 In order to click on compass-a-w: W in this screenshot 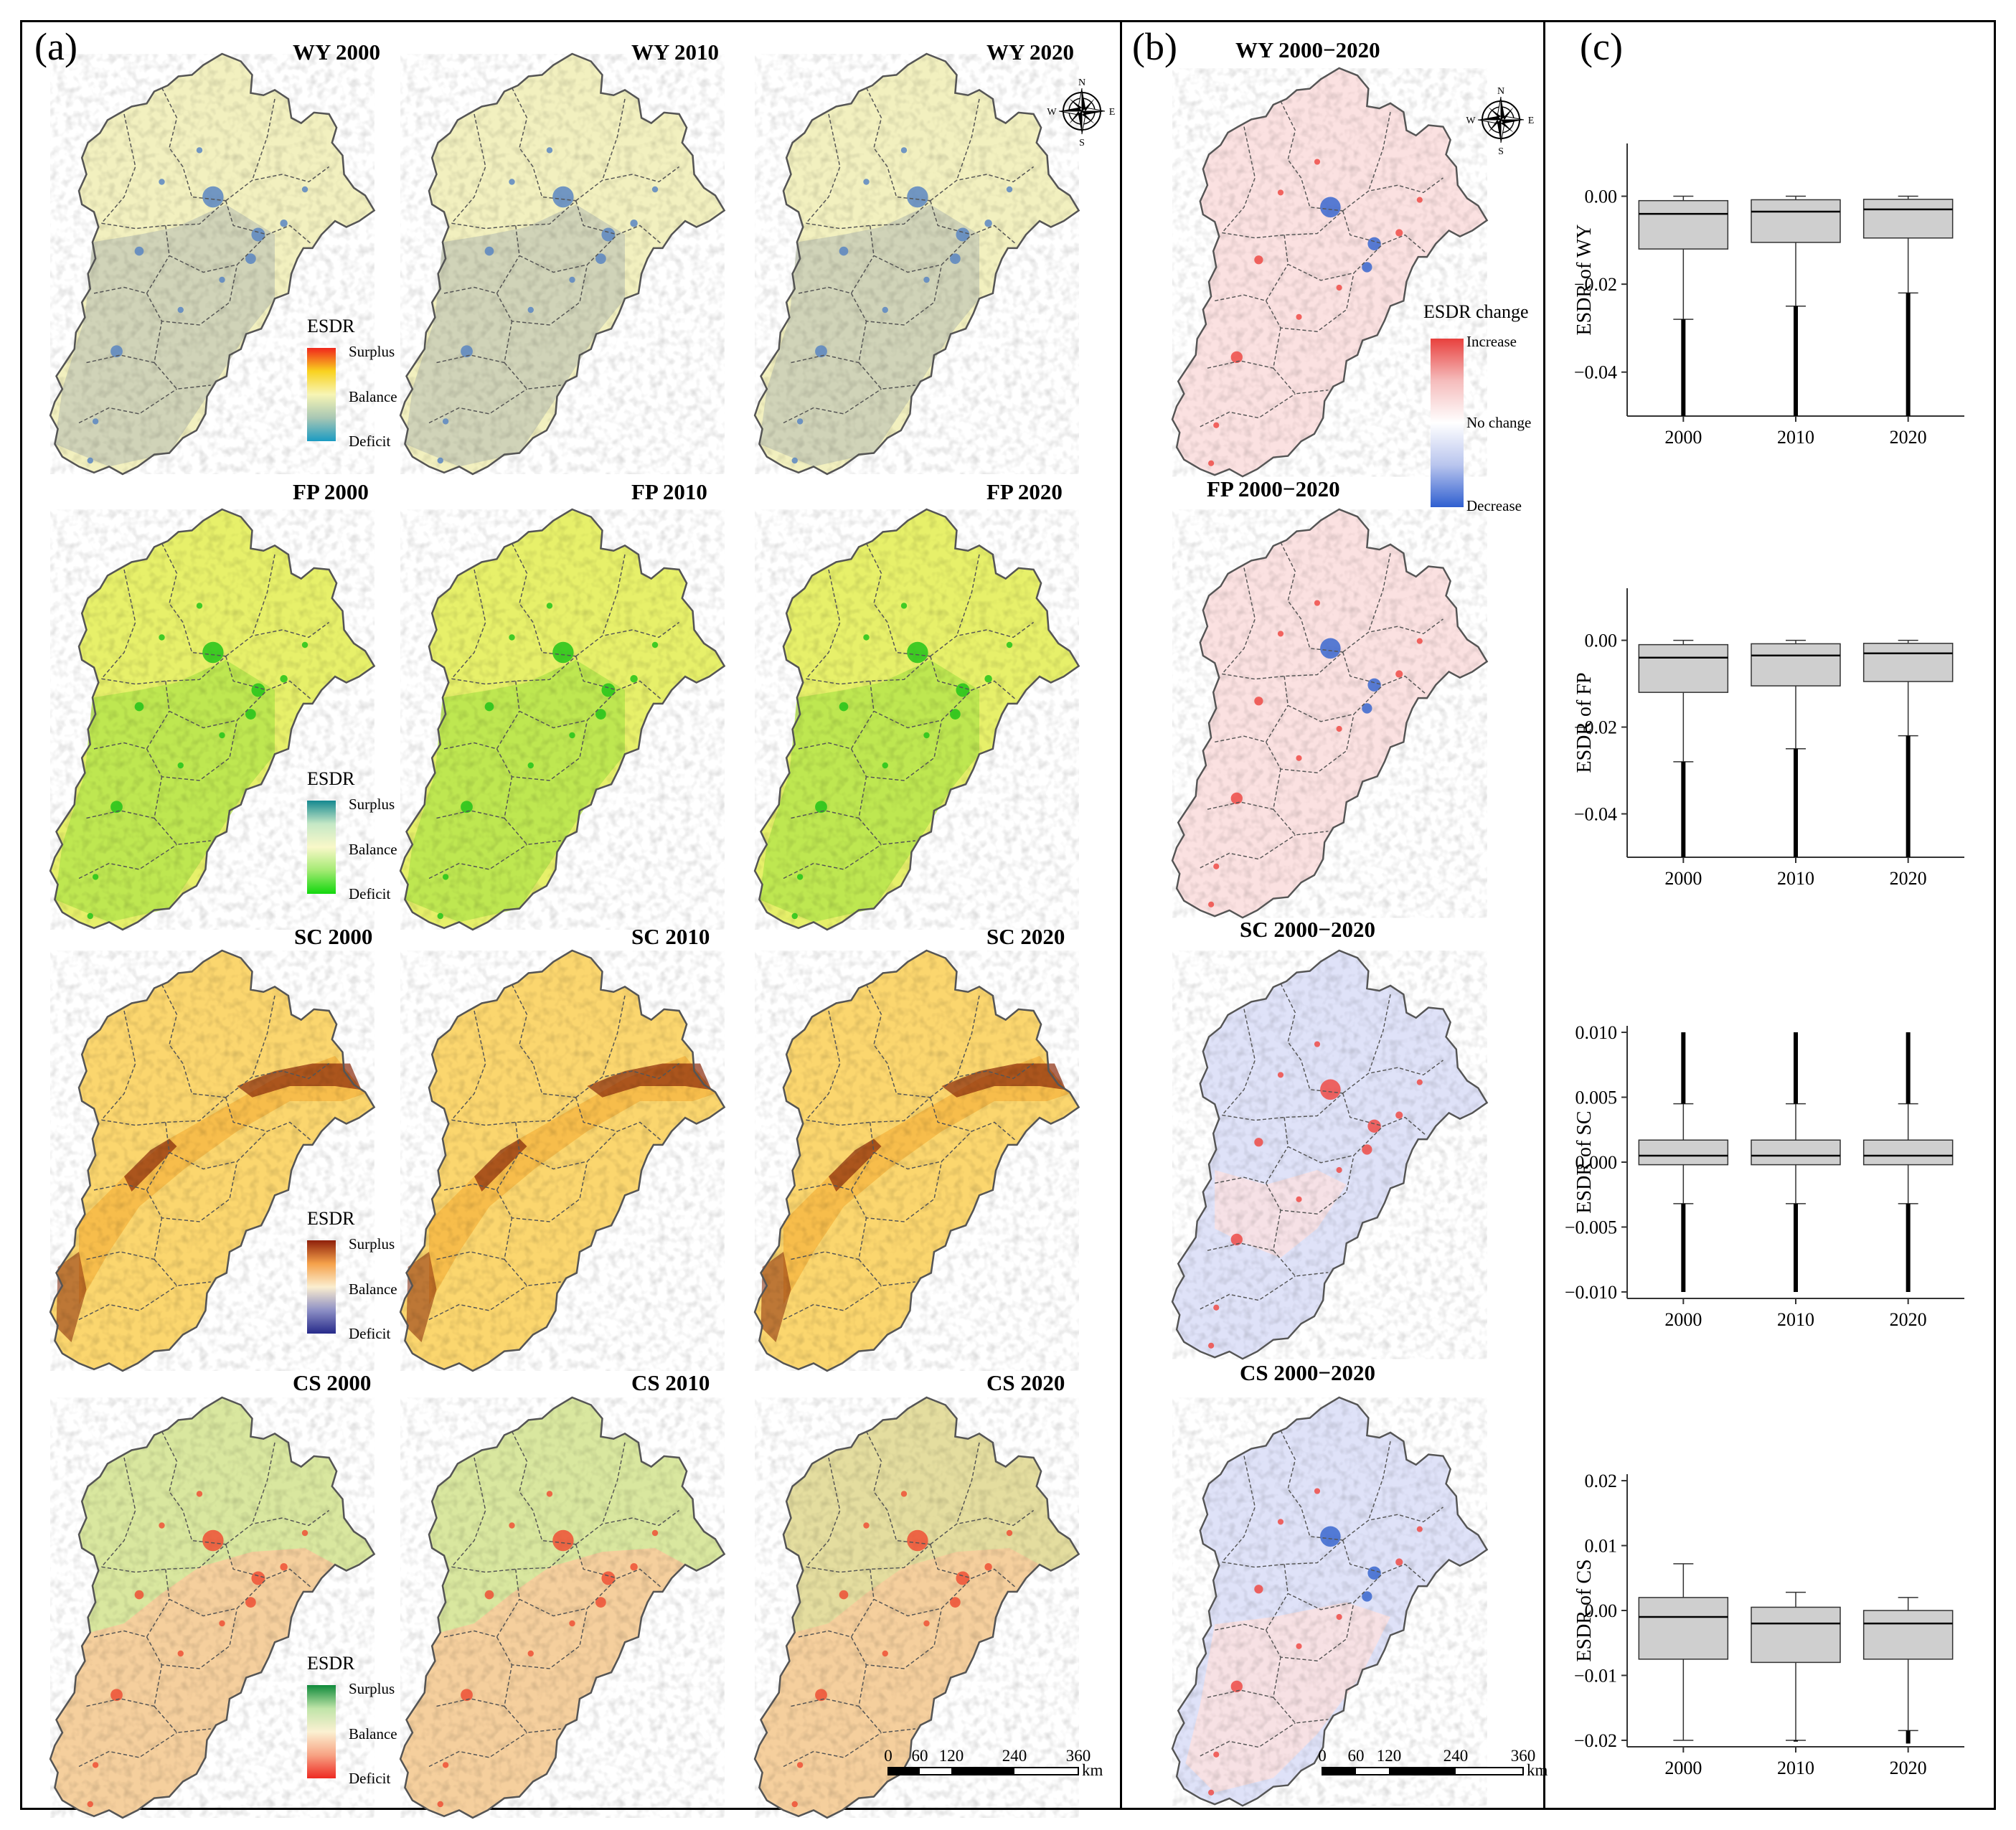, I will do `click(1052, 112)`.